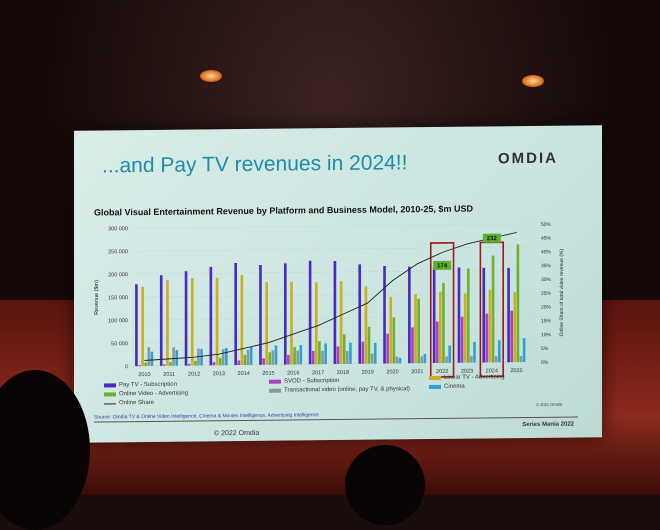 This screenshot has width=660, height=530. What do you see at coordinates (223, 357) in the screenshot?
I see `bar-transactional-video-online-pay-tv-physical--2013` at bounding box center [223, 357].